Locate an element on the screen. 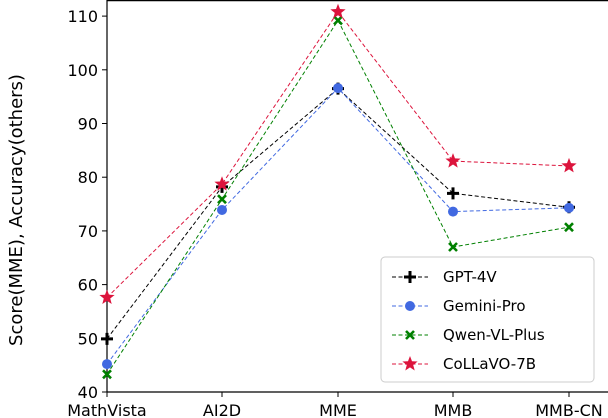 The image size is (608, 418). y-tick-label: 40 is located at coordinates (88, 392).